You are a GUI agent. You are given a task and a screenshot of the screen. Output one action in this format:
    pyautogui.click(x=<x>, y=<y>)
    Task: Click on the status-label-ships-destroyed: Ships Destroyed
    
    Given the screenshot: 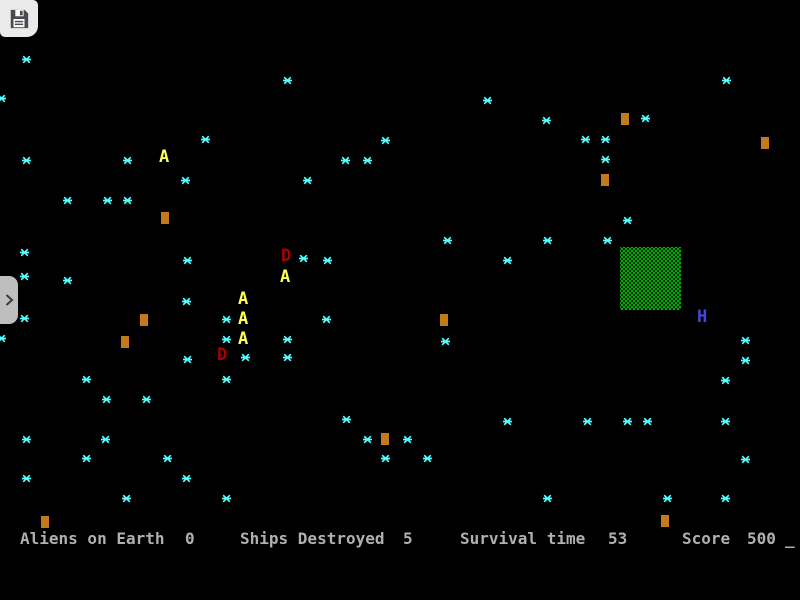 What is the action you would take?
    pyautogui.click(x=312, y=538)
    